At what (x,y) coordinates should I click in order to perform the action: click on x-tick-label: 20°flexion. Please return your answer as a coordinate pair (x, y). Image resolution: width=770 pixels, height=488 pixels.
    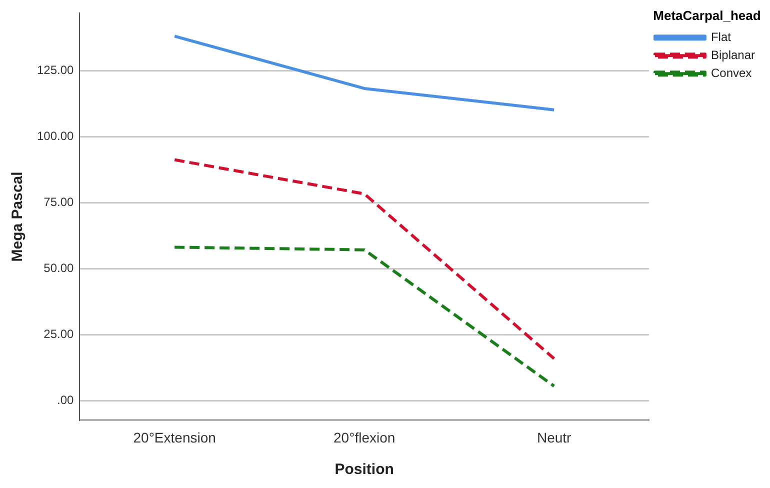
    Looking at the image, I should click on (365, 437).